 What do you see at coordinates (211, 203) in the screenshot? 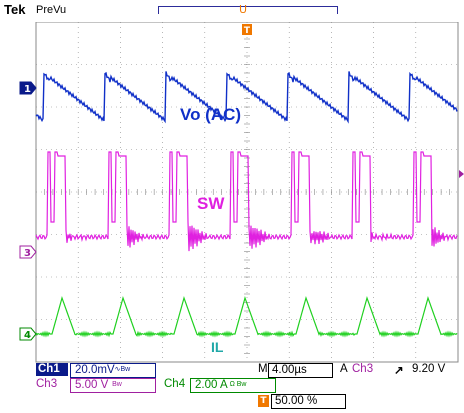
I see `ch3-trace-label: SW` at bounding box center [211, 203].